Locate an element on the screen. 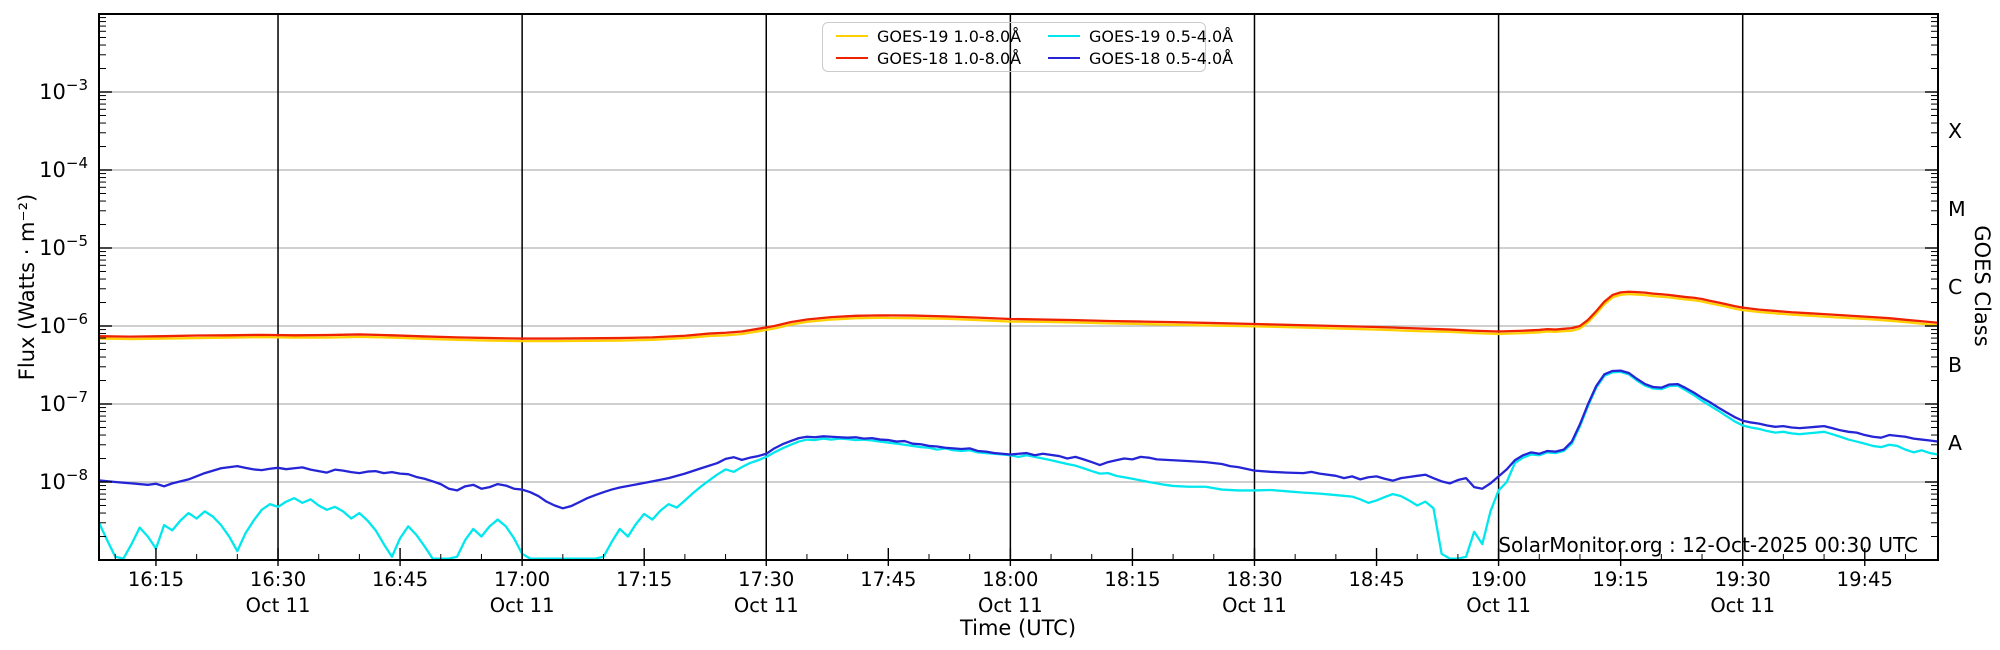 The image size is (2000, 650). svg-text: 18:00 is located at coordinates (1010, 579).